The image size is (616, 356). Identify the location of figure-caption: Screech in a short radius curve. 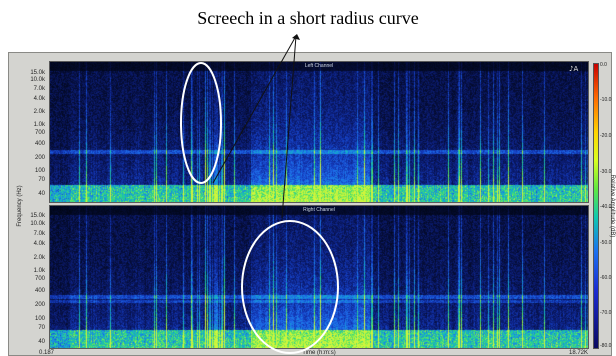
(308, 18).